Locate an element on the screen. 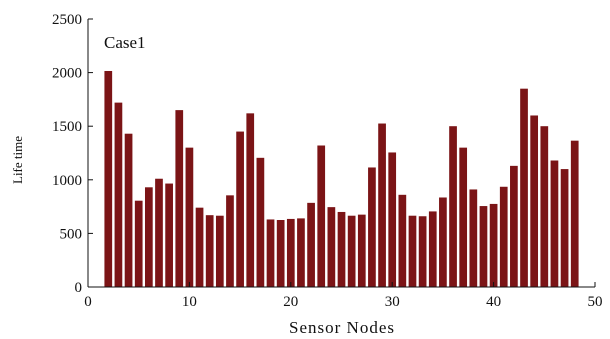  x-tick-label-50: 50 is located at coordinates (595, 302).